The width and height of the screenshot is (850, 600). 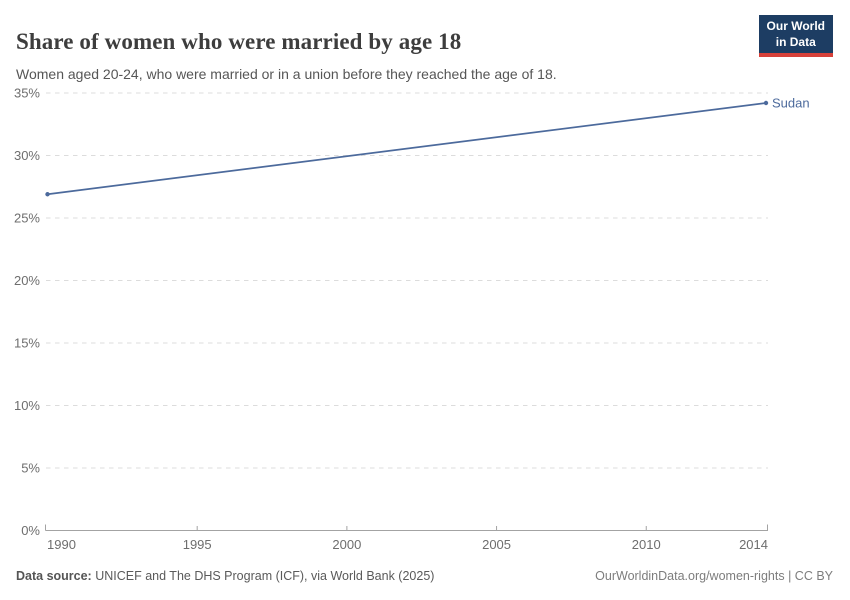 What do you see at coordinates (30, 468) in the screenshot?
I see `y-axis-tick-label: 5%` at bounding box center [30, 468].